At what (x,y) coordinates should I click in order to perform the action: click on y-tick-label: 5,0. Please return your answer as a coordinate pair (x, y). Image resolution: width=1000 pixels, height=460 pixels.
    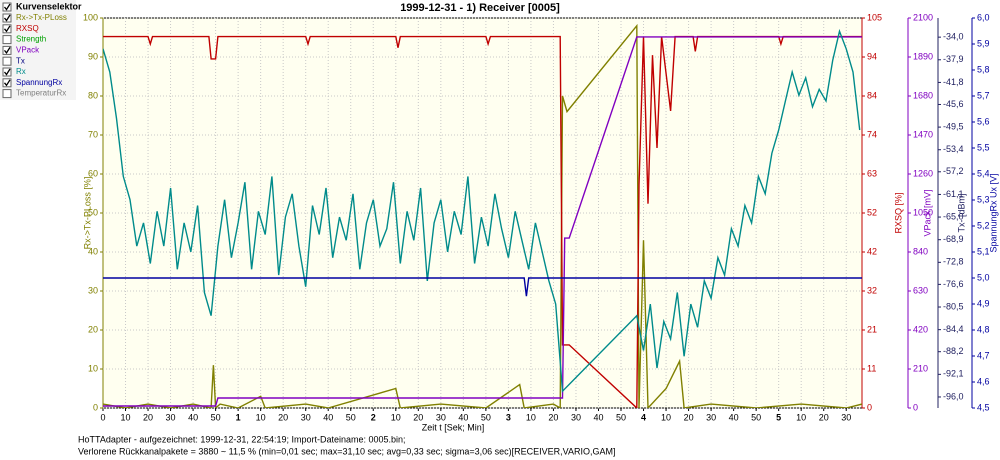
    Looking at the image, I should click on (983, 277).